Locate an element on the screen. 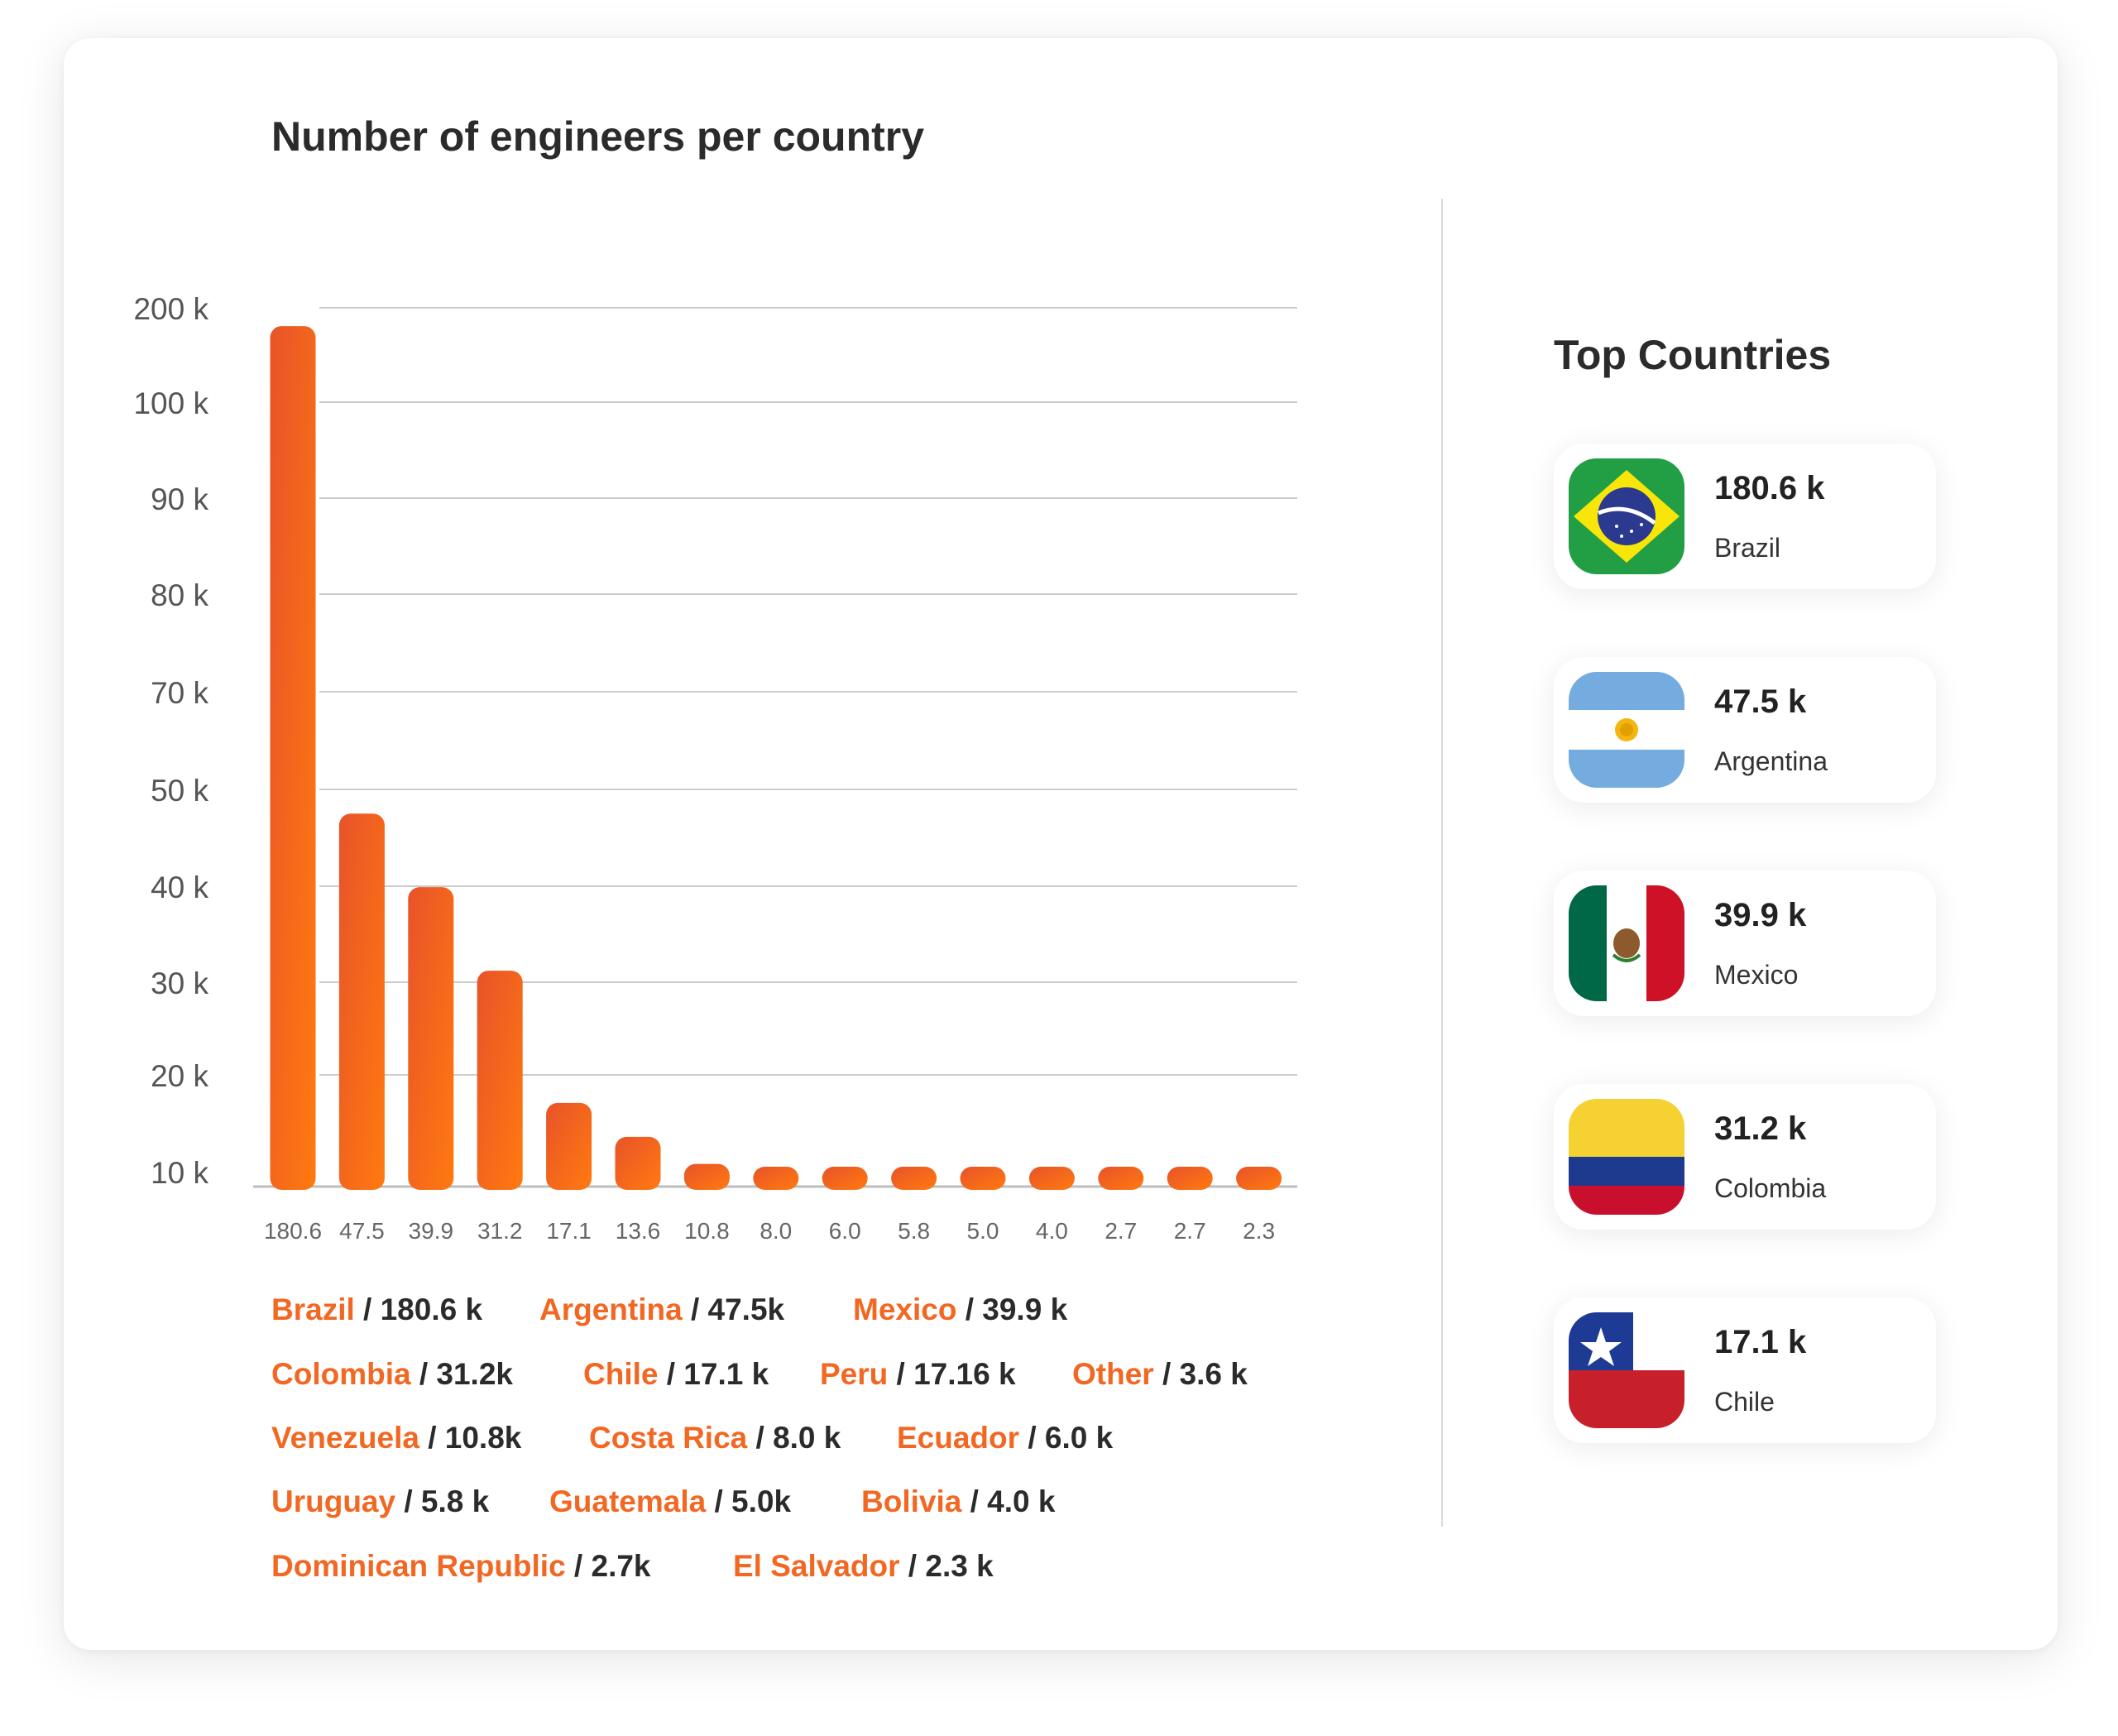 Image resolution: width=2118 pixels, height=1736 pixels. x-tick-label: 10.8 is located at coordinates (707, 1231).